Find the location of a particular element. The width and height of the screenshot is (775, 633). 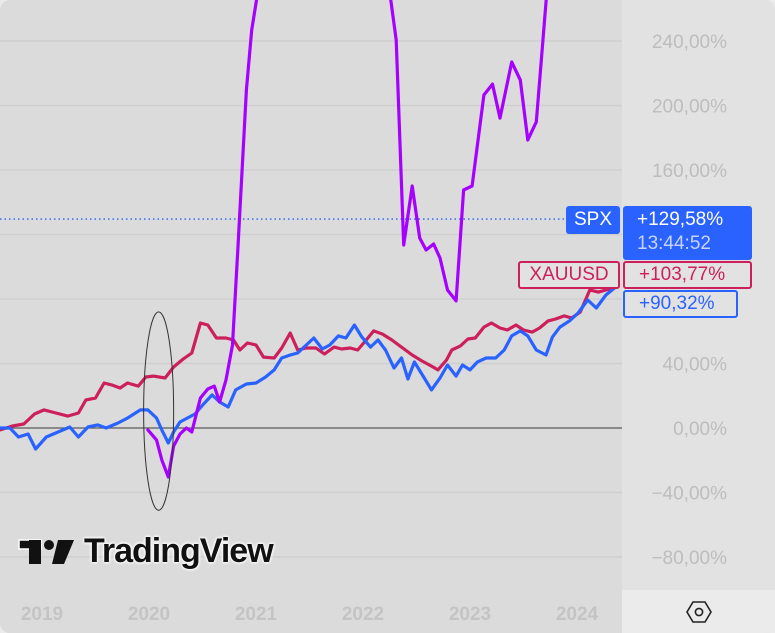

settings-hexagon-icon is located at coordinates (699, 612).